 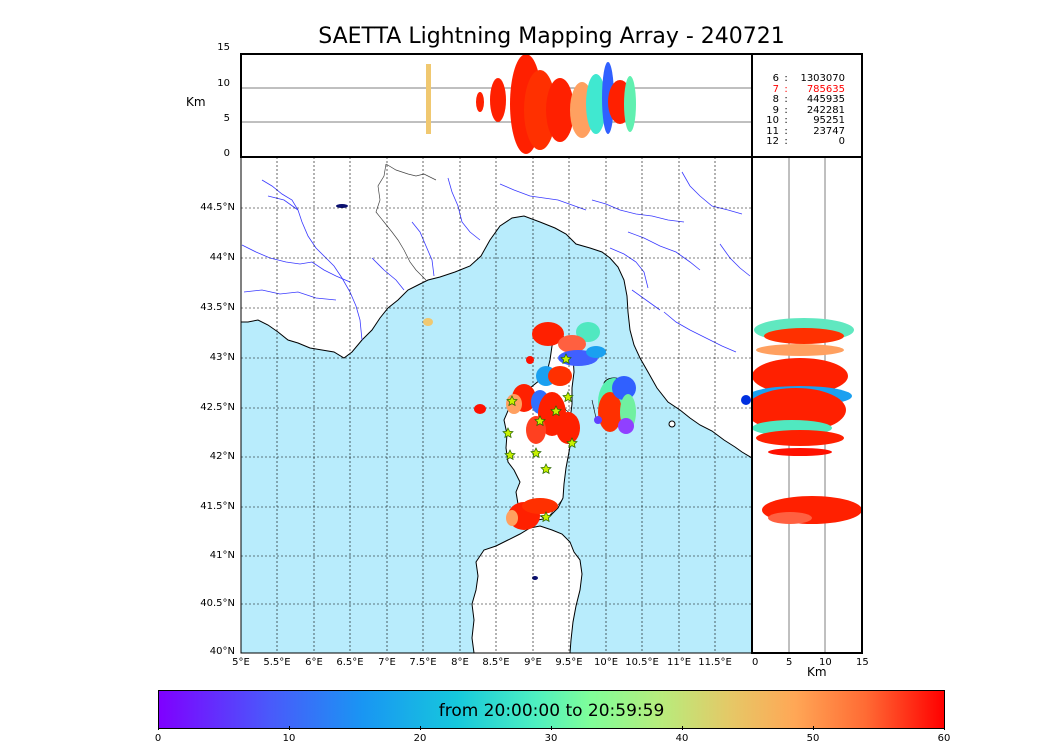 I want to click on lon-tick: 11.5°E, so click(x=715, y=662).